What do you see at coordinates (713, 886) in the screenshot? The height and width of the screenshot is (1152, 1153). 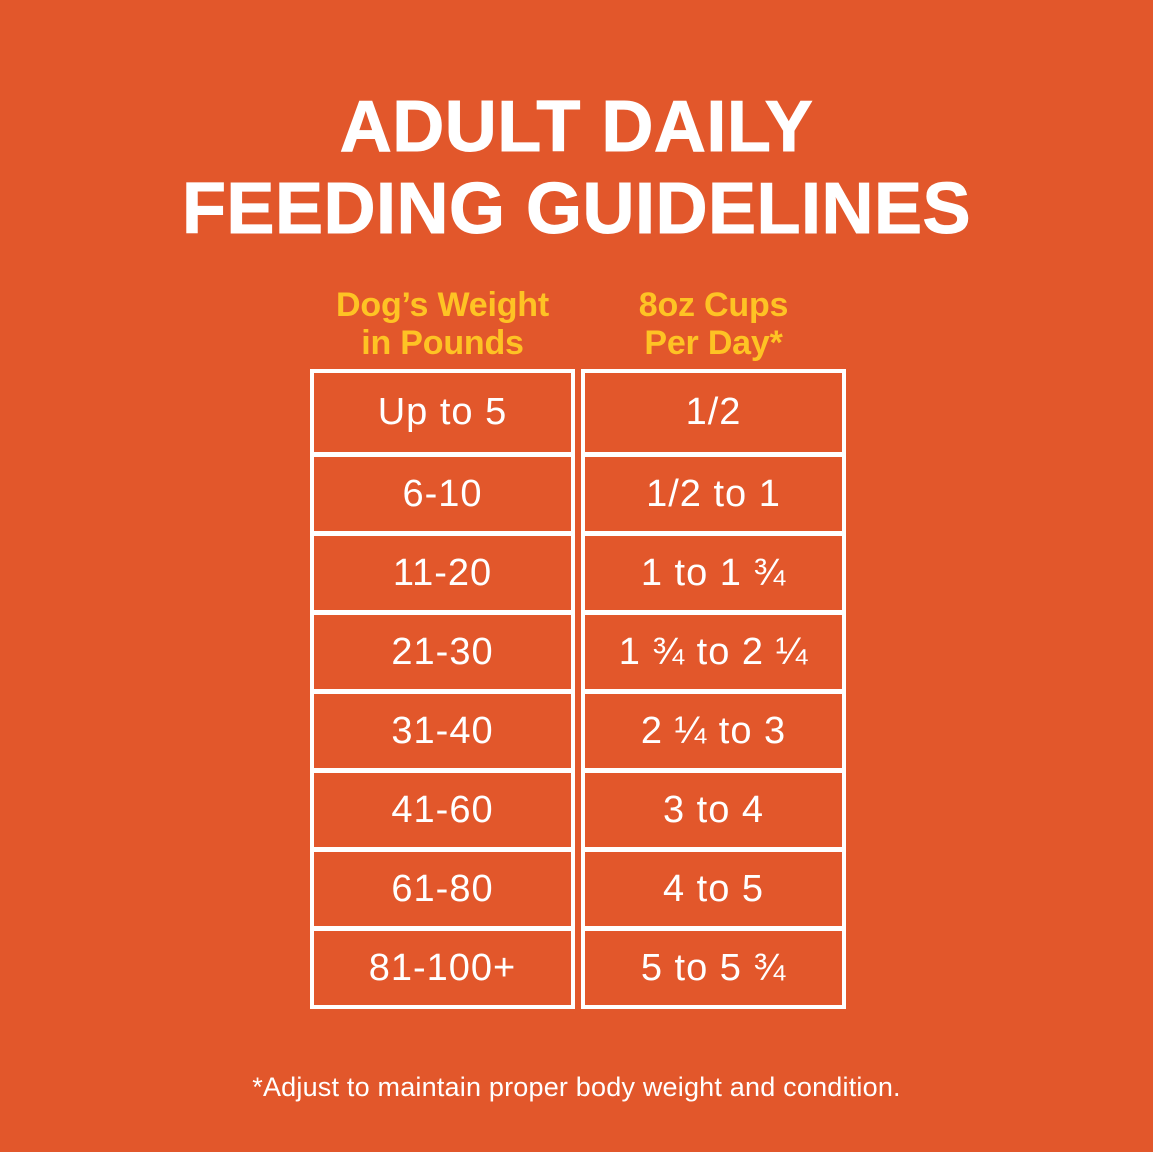 I see `table-cell-cups-row7: 4 to 5` at bounding box center [713, 886].